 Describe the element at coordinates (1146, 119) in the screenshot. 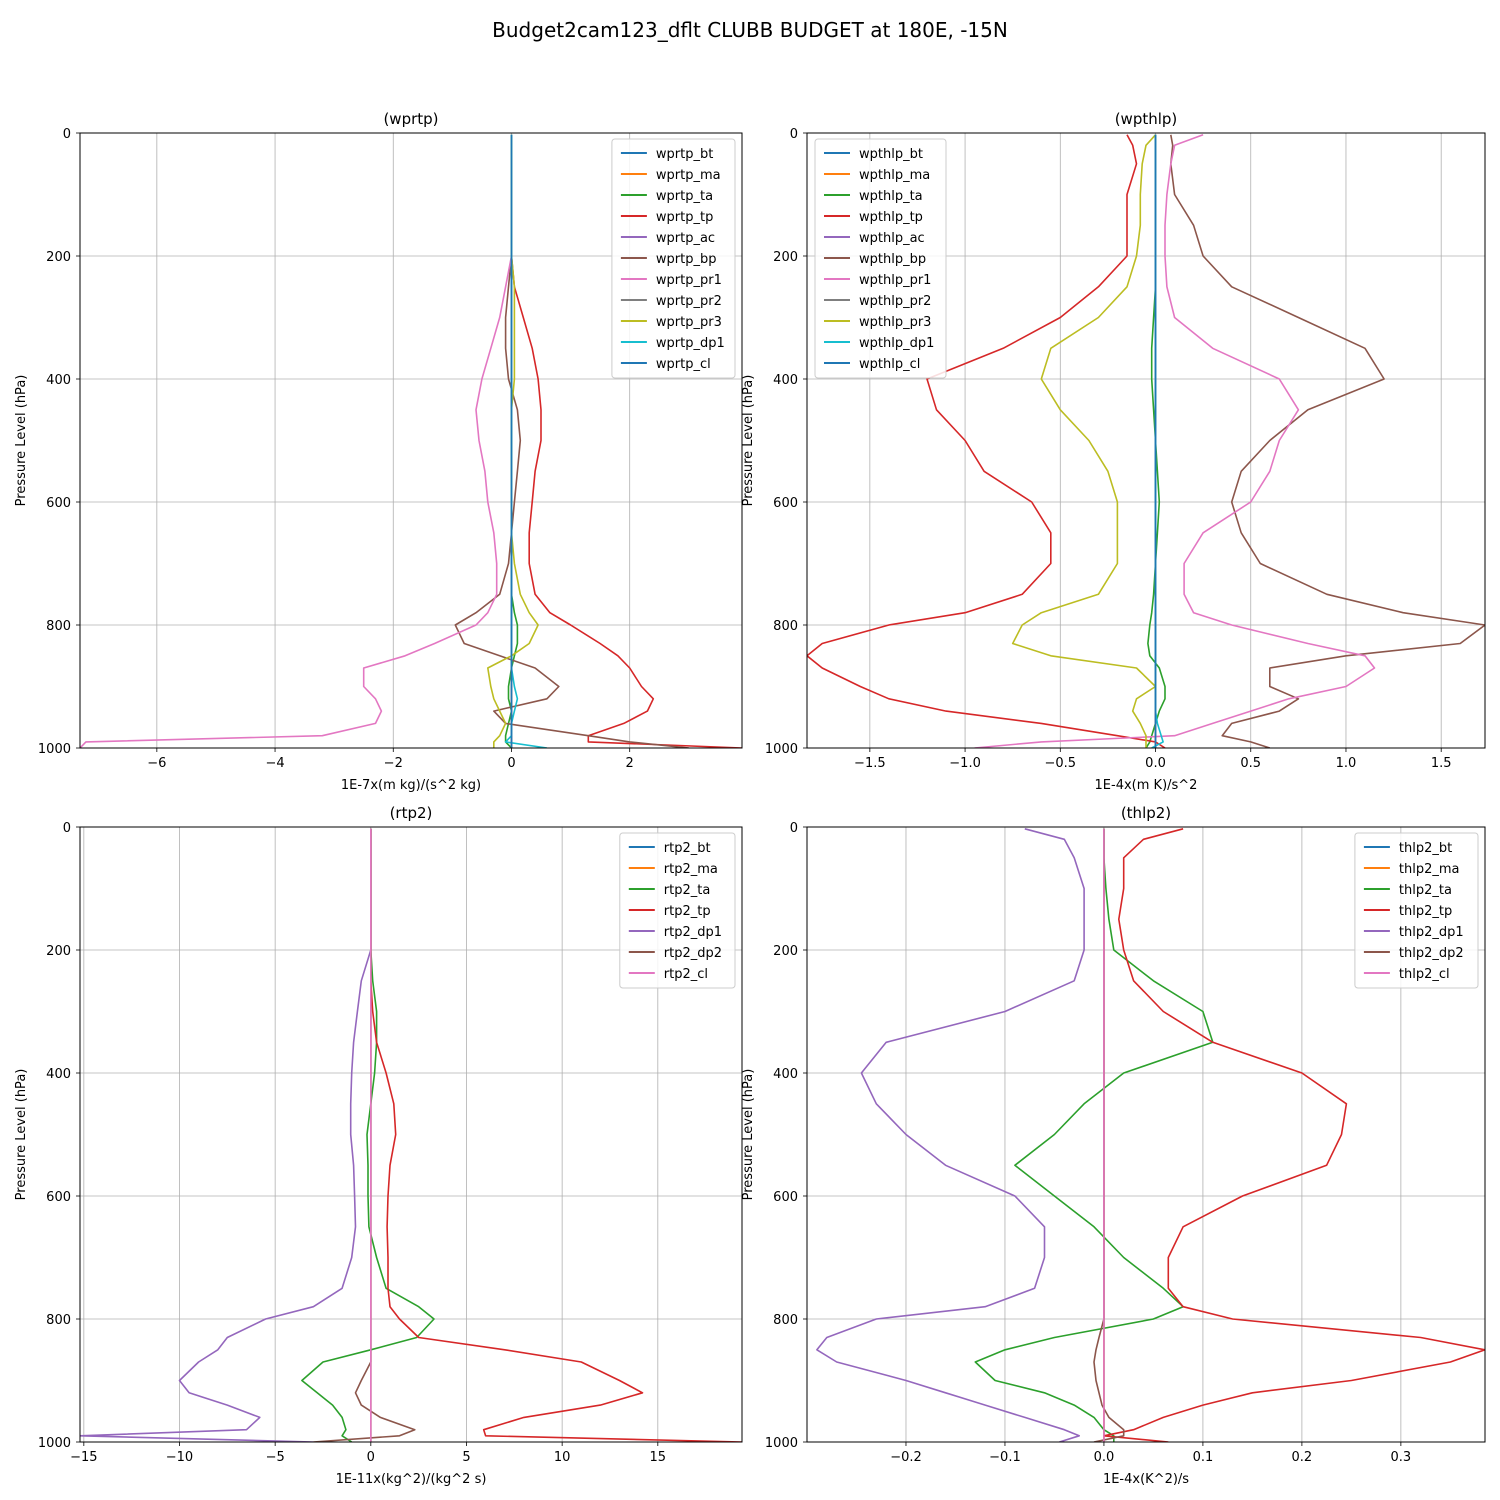

I see `panel-title: (wpthlp)` at that location.